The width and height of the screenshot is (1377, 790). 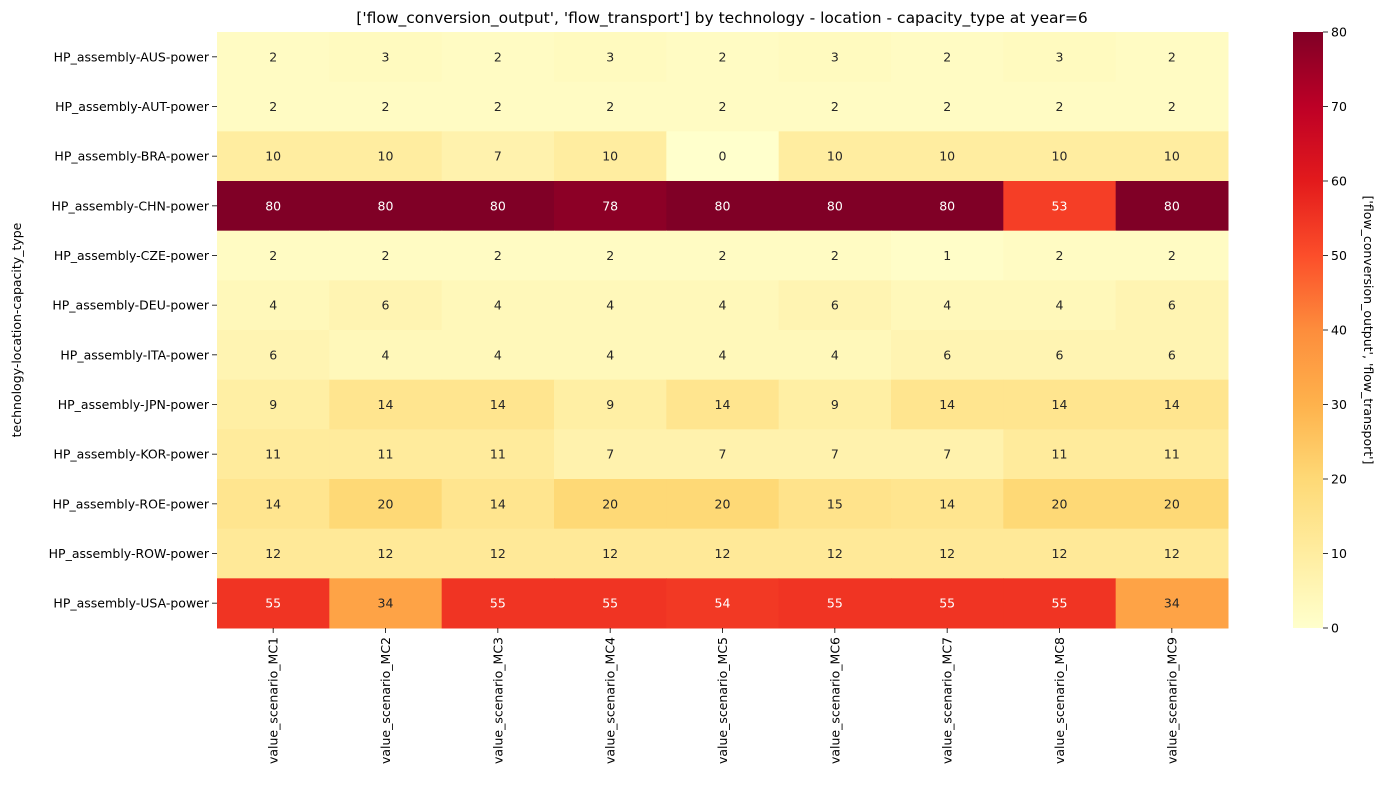 I want to click on cell-value-label: 0, so click(x=723, y=156).